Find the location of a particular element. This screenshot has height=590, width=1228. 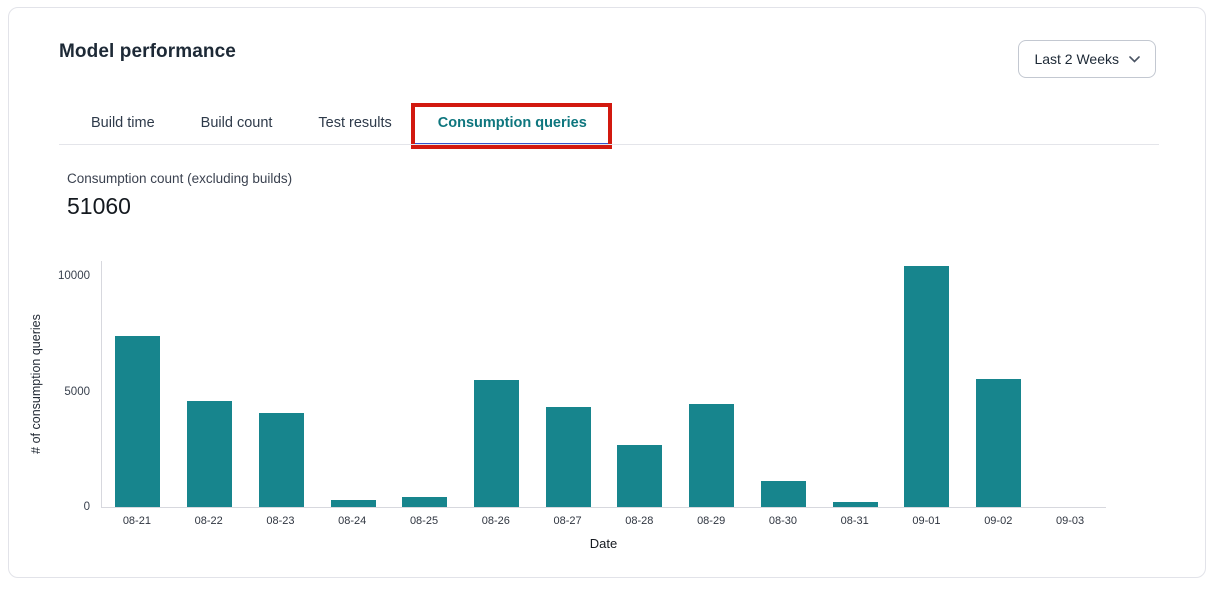

x-tick-09-01: 09-01 is located at coordinates (926, 521).